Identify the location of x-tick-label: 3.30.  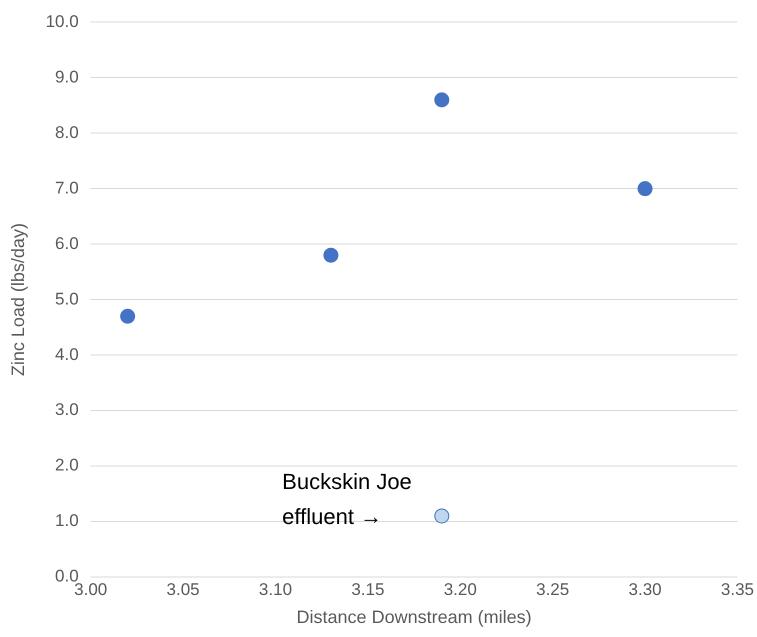
(645, 589).